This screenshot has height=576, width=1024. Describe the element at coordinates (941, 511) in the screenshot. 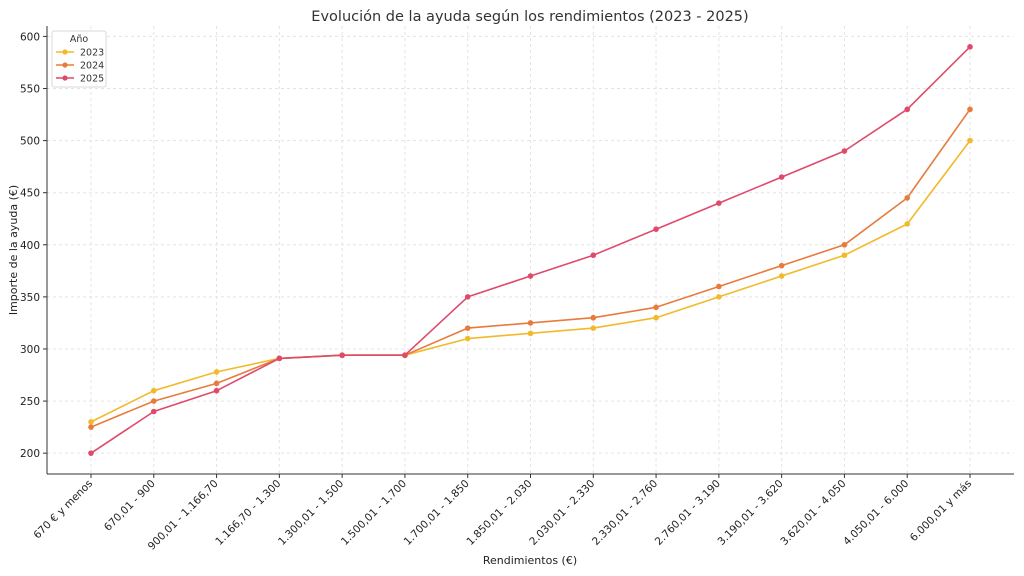

I see `x-tick-label: 6.000,01 y más` at that location.